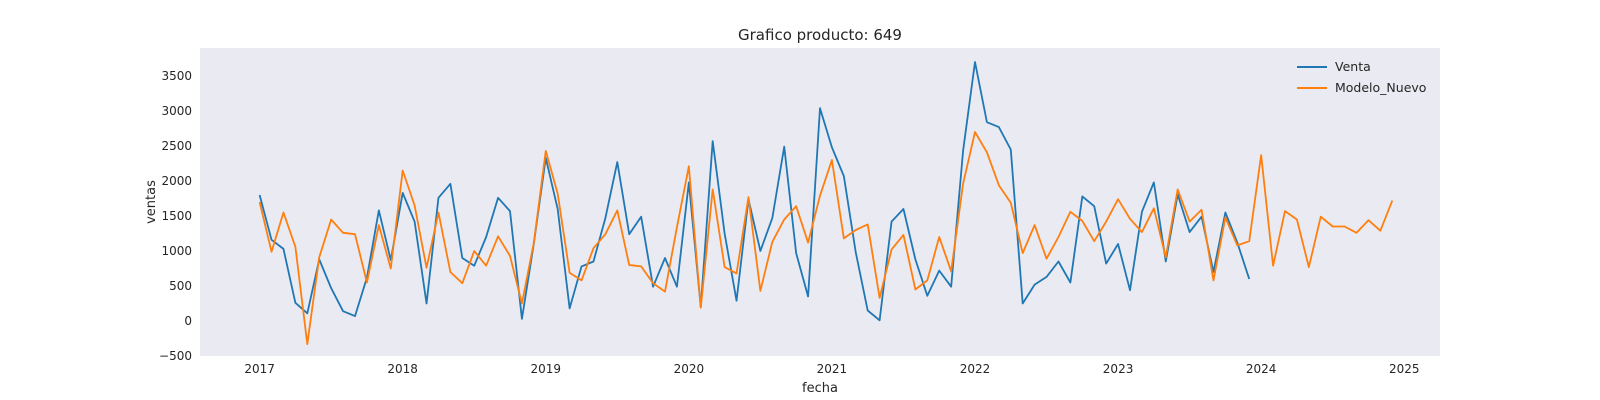 This screenshot has width=1600, height=400. I want to click on y-tick-label: 2500, so click(176, 146).